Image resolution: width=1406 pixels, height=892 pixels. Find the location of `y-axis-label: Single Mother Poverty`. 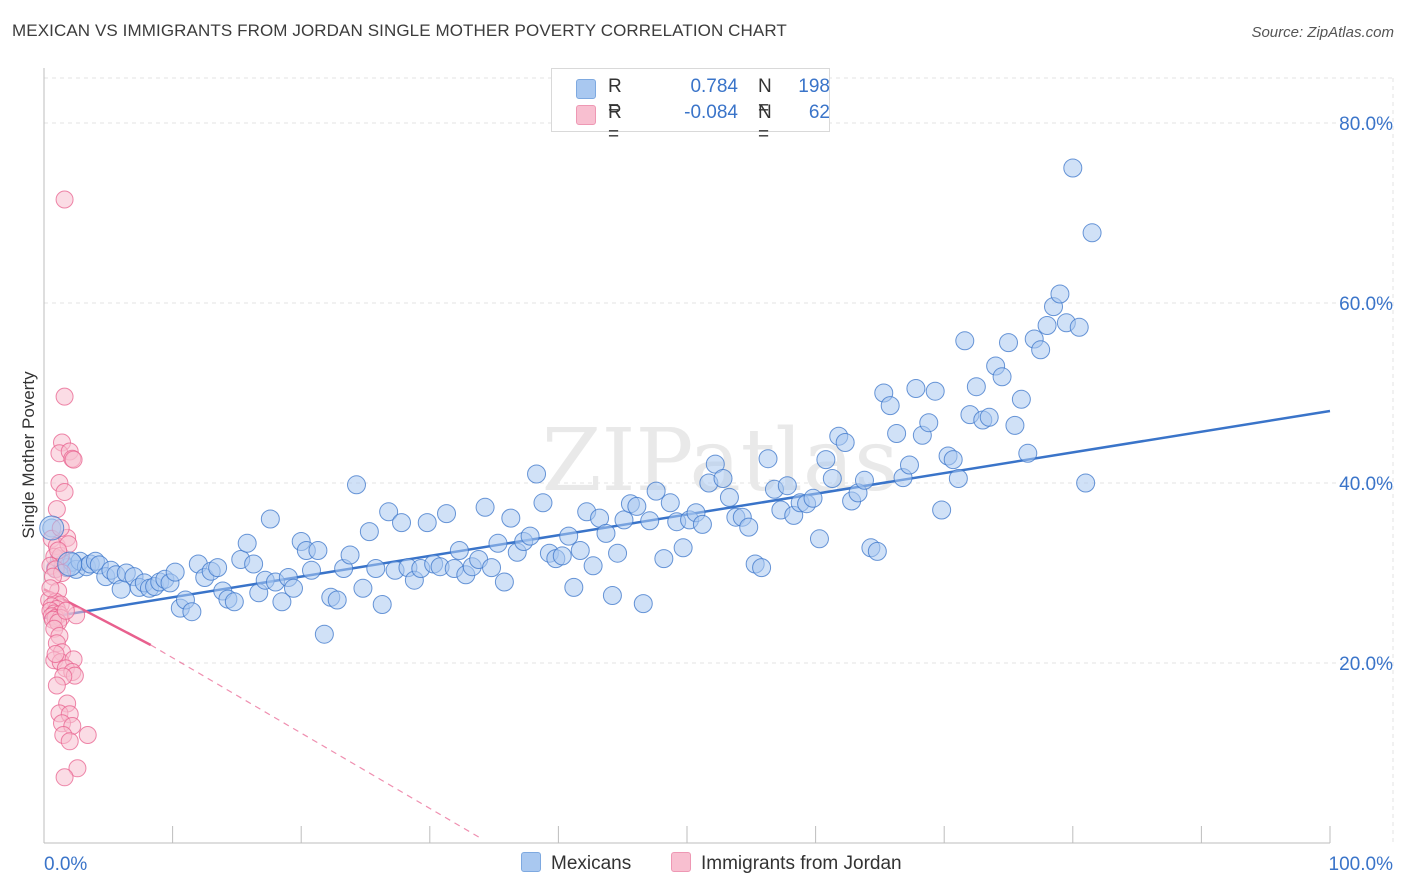

y-axis-label: Single Mother Poverty is located at coordinates (28, 455).